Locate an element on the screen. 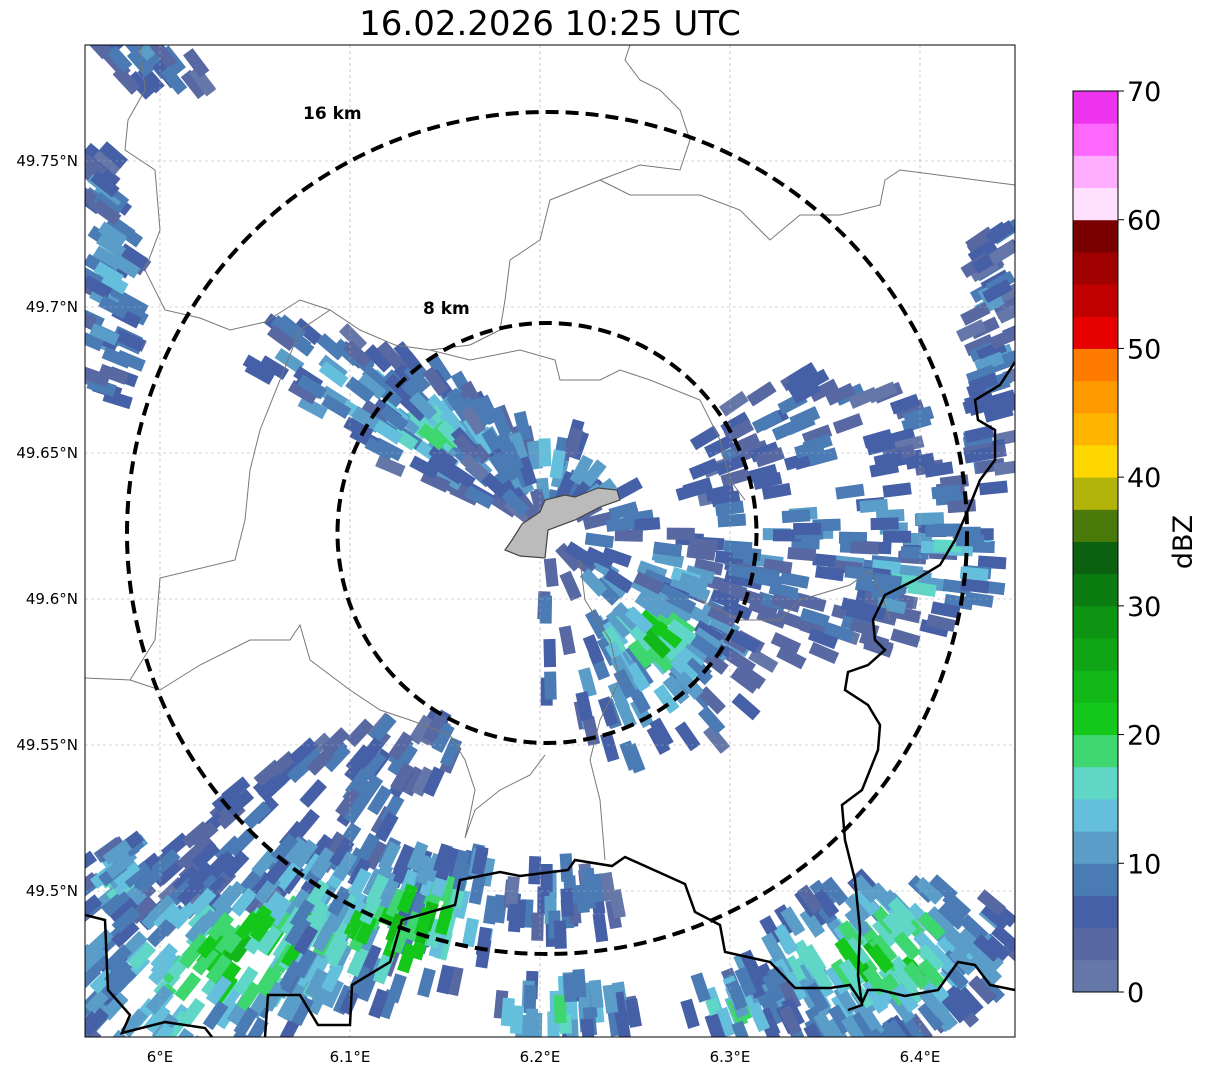 This screenshot has width=1207, height=1073. range-ring-8km is located at coordinates (547, 533).